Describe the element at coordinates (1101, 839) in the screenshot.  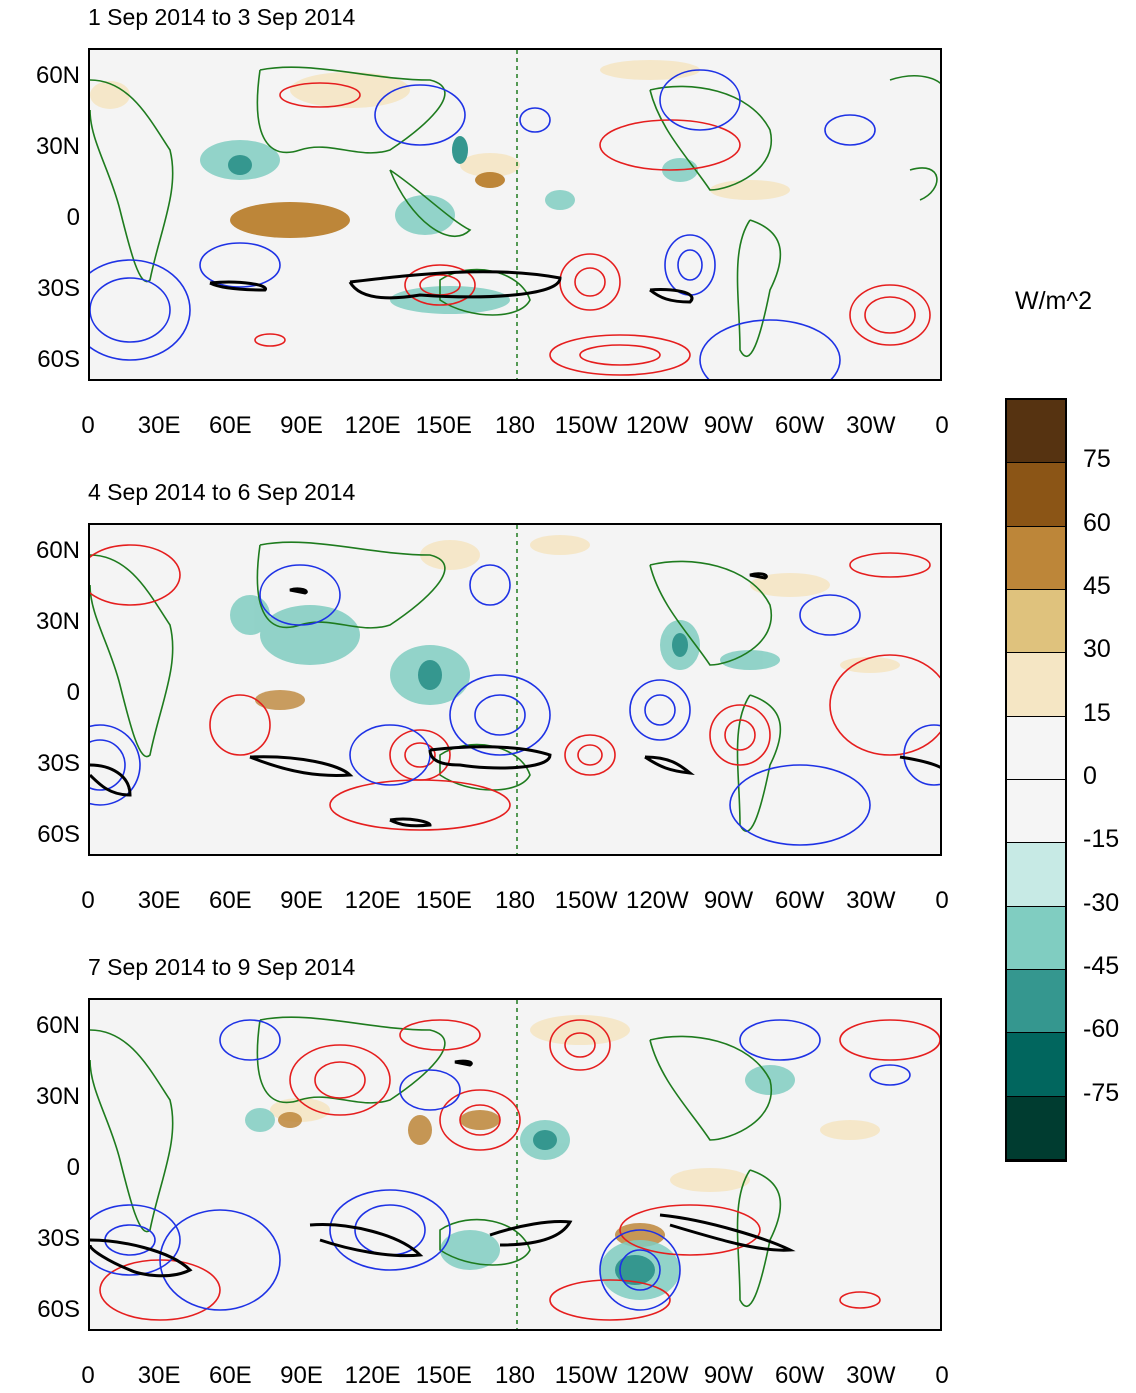
I see `colorbar-label: -15` at that location.